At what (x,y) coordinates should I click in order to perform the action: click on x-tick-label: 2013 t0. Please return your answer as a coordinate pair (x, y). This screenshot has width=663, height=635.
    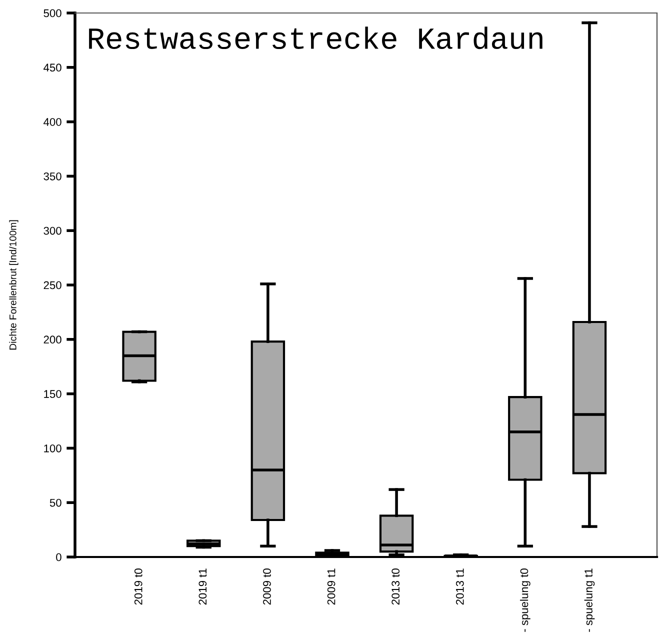
    Looking at the image, I should click on (396, 586).